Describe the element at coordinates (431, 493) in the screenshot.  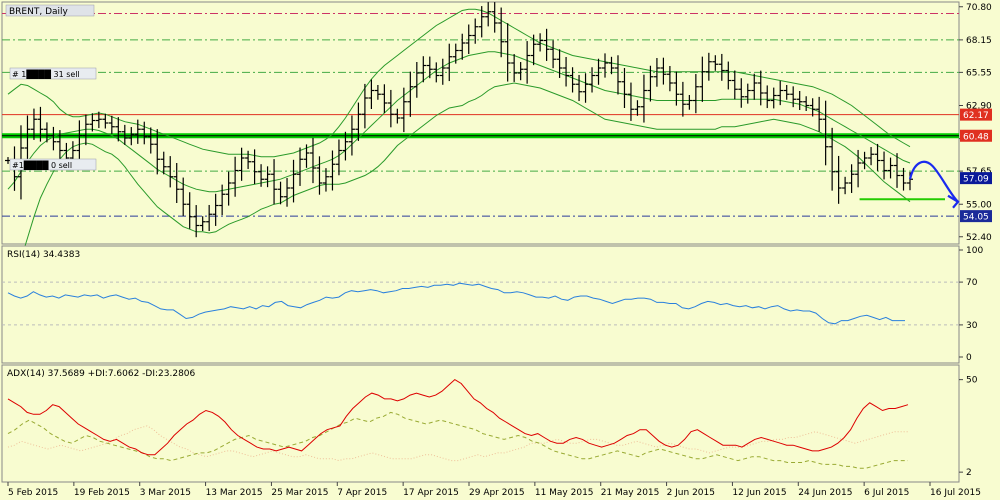
I see `date-tick-label: 17 Apr 2015` at that location.